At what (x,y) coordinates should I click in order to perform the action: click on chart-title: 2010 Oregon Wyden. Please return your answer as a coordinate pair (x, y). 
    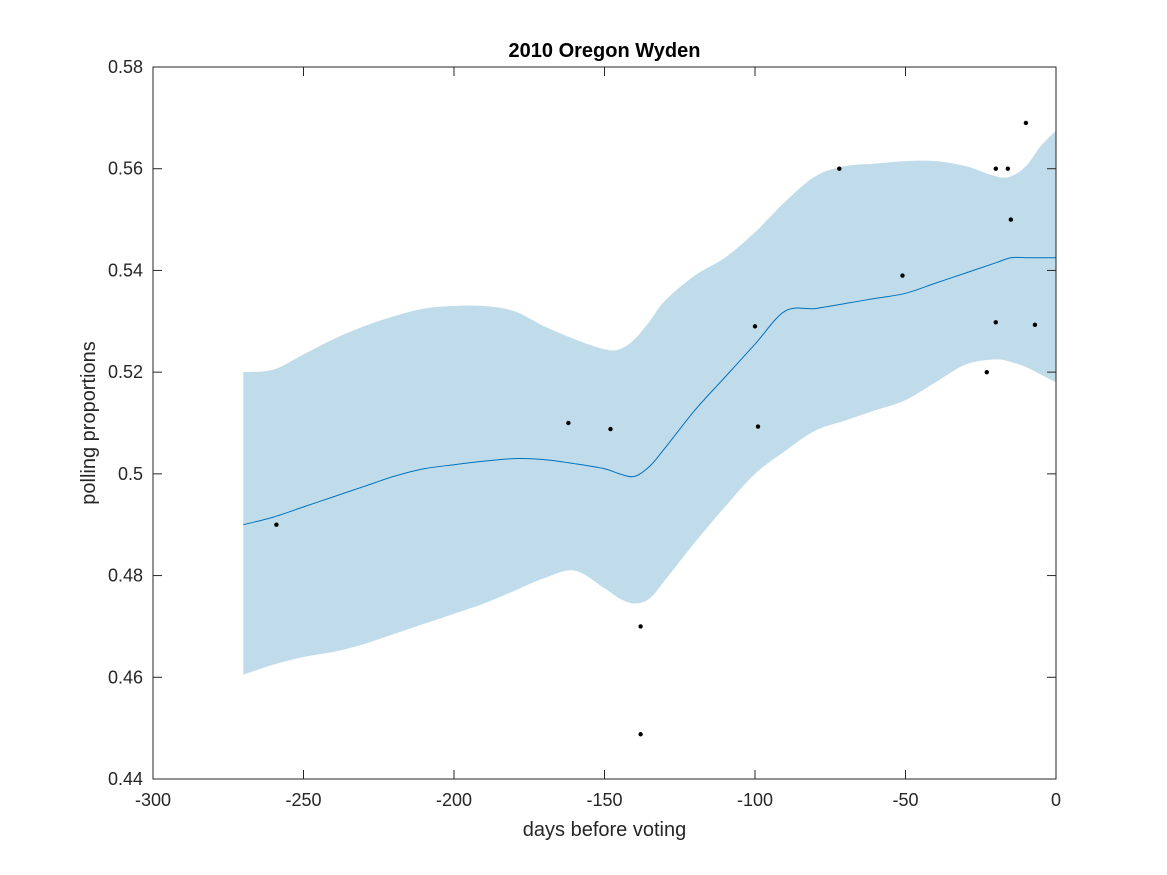
    Looking at the image, I should click on (605, 51).